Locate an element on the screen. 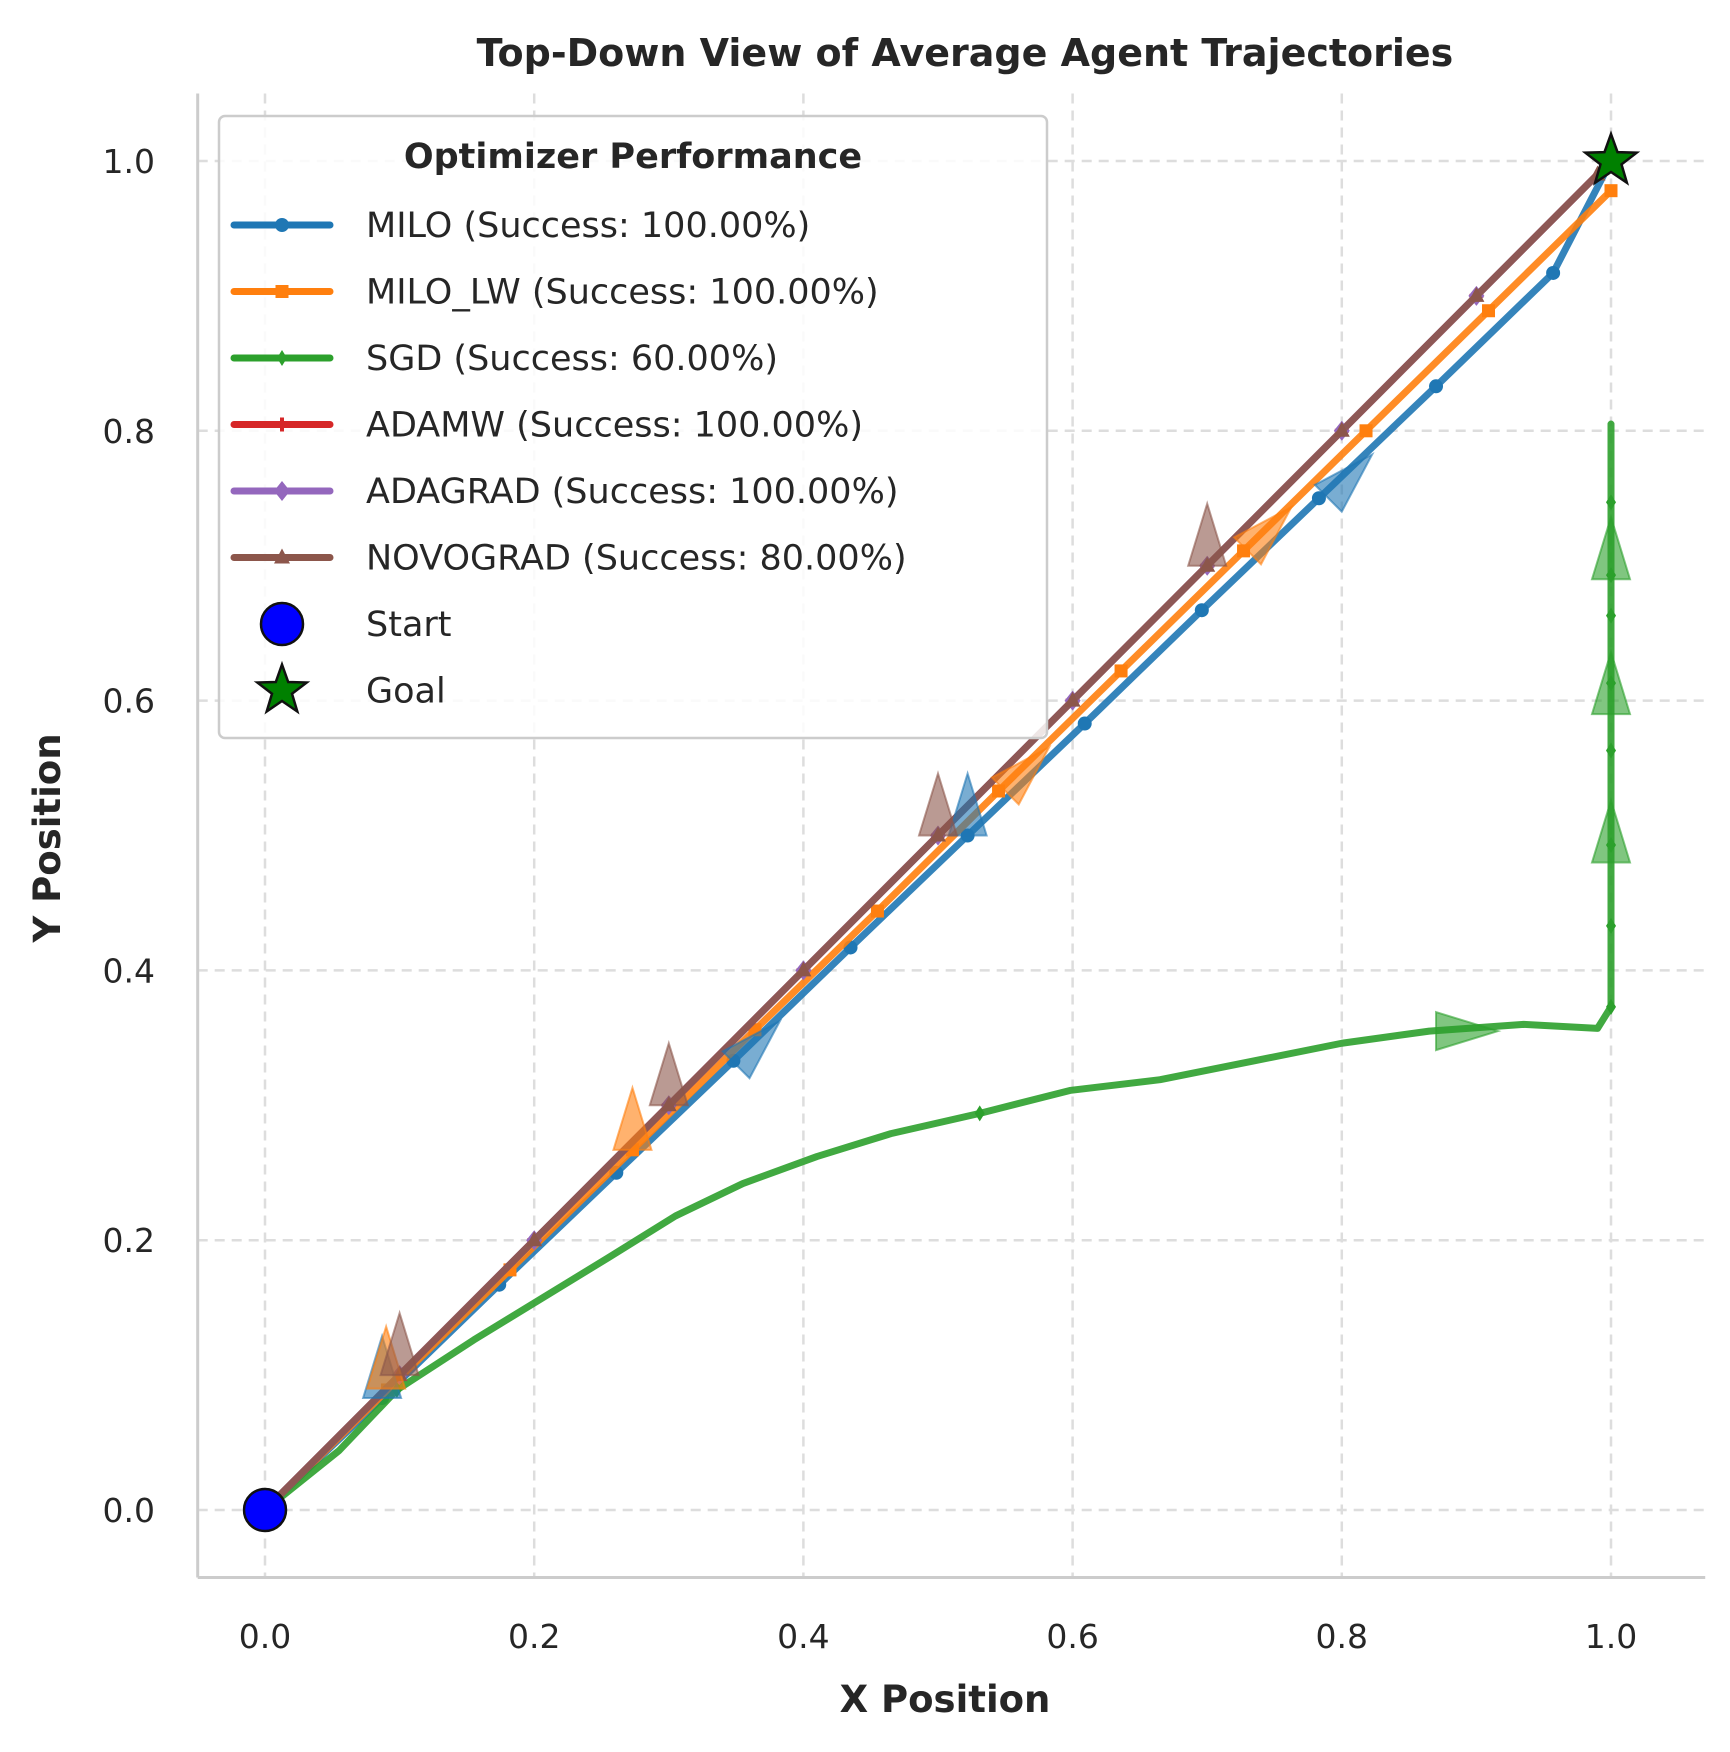 Image resolution: width=1730 pixels, height=1752 pixels. y-axis-label: Y Position is located at coordinates (47, 838).